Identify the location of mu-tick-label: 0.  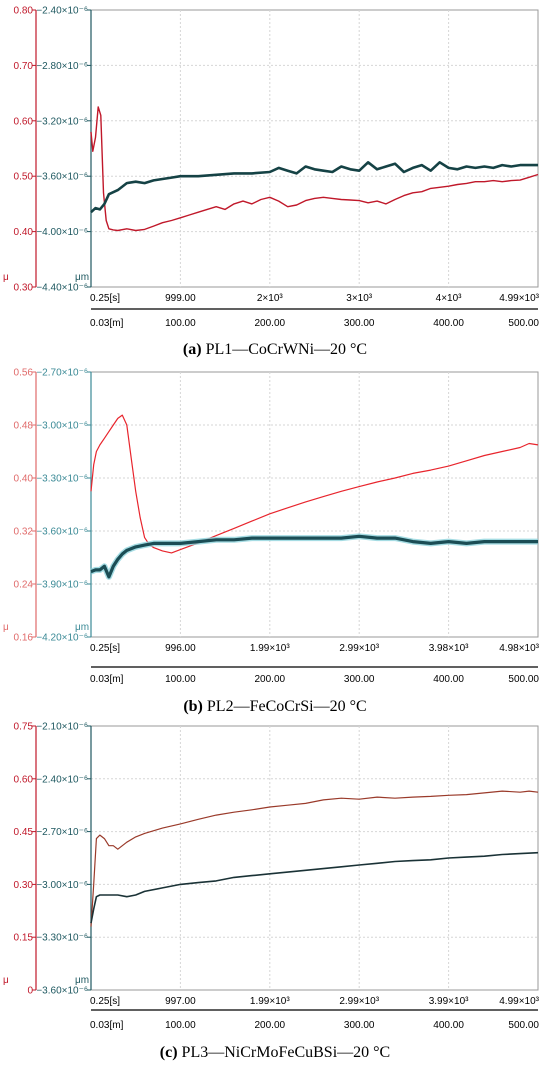
(30, 991).